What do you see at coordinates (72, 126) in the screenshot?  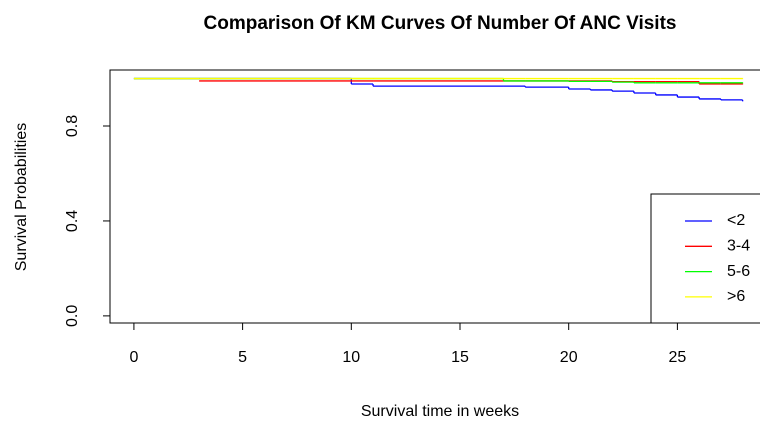 I see `y-tick-label: 0.8` at bounding box center [72, 126].